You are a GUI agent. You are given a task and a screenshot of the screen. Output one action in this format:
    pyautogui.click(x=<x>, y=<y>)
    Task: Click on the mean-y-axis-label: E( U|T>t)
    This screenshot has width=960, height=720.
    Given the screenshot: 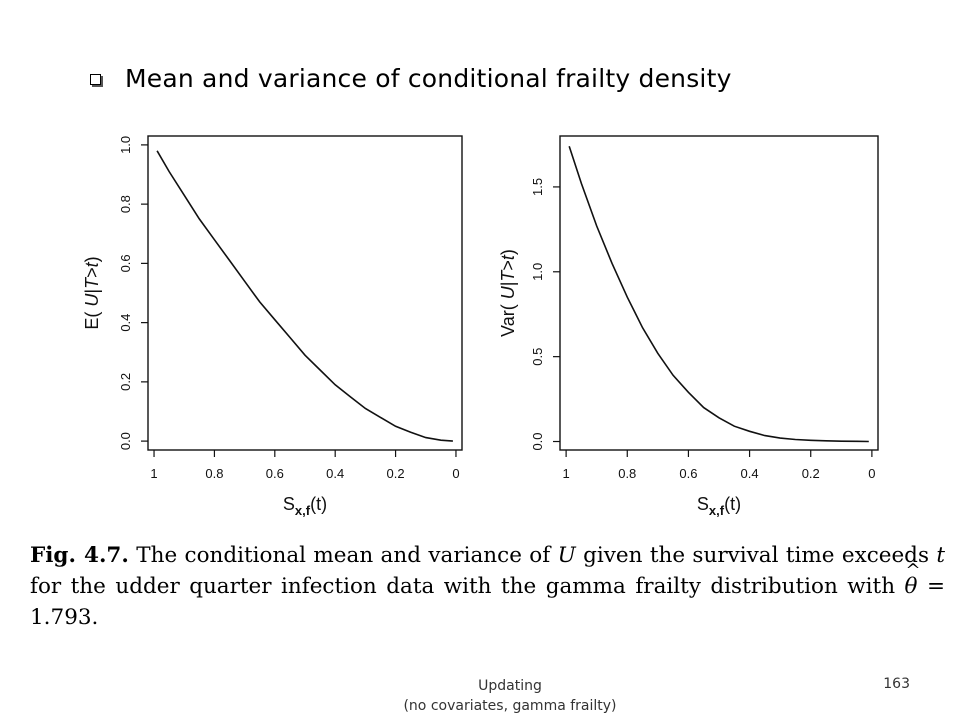 What is the action you would take?
    pyautogui.click(x=92, y=292)
    